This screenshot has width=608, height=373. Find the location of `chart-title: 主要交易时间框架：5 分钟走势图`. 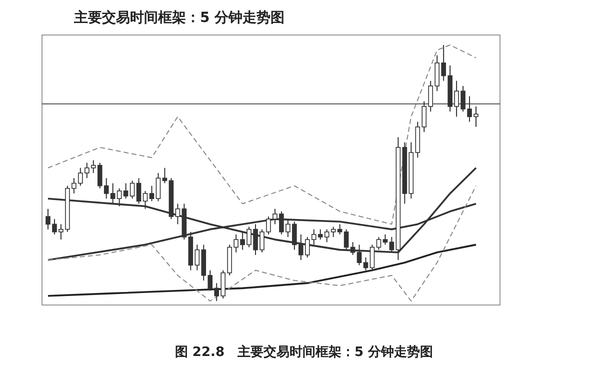

chart-title: 主要交易时间框架：5 分钟走势图 is located at coordinates (179, 17).